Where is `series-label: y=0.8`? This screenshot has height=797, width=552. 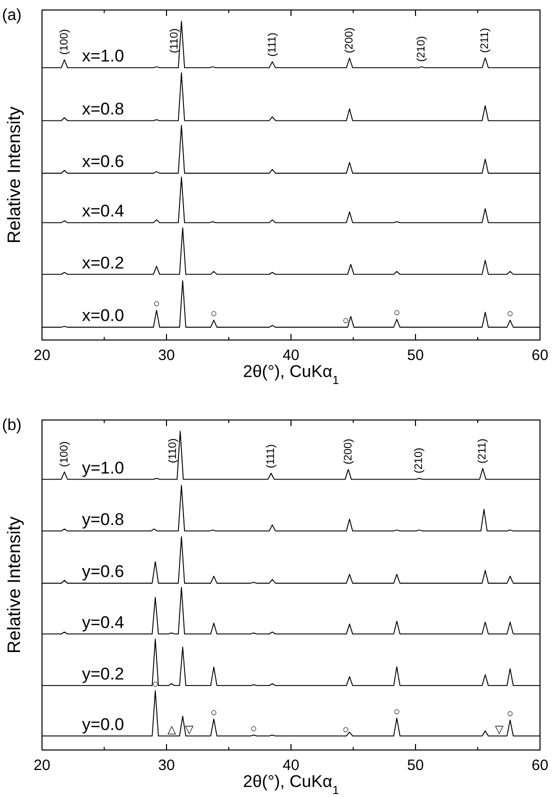
series-label: y=0.8 is located at coordinates (103, 519).